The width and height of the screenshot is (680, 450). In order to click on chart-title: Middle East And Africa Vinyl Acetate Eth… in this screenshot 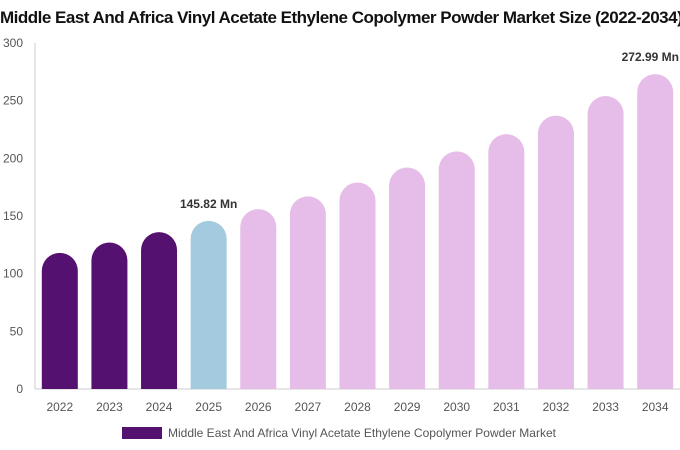, I will do `click(340, 17)`.